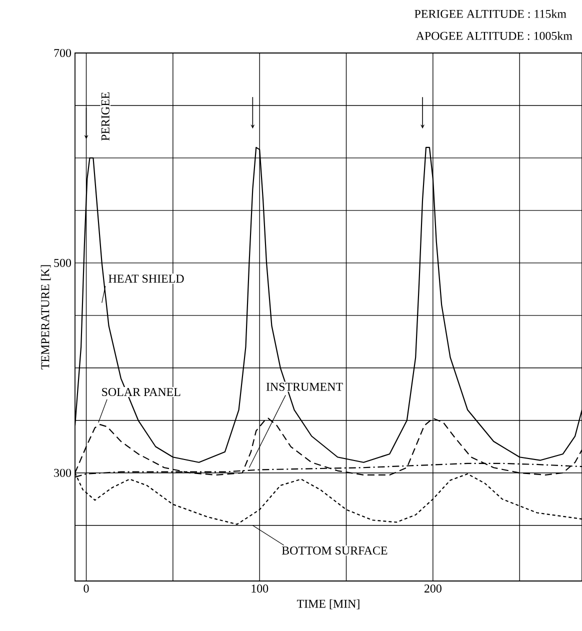  I want to click on text: INSTRUMENT, so click(304, 386).